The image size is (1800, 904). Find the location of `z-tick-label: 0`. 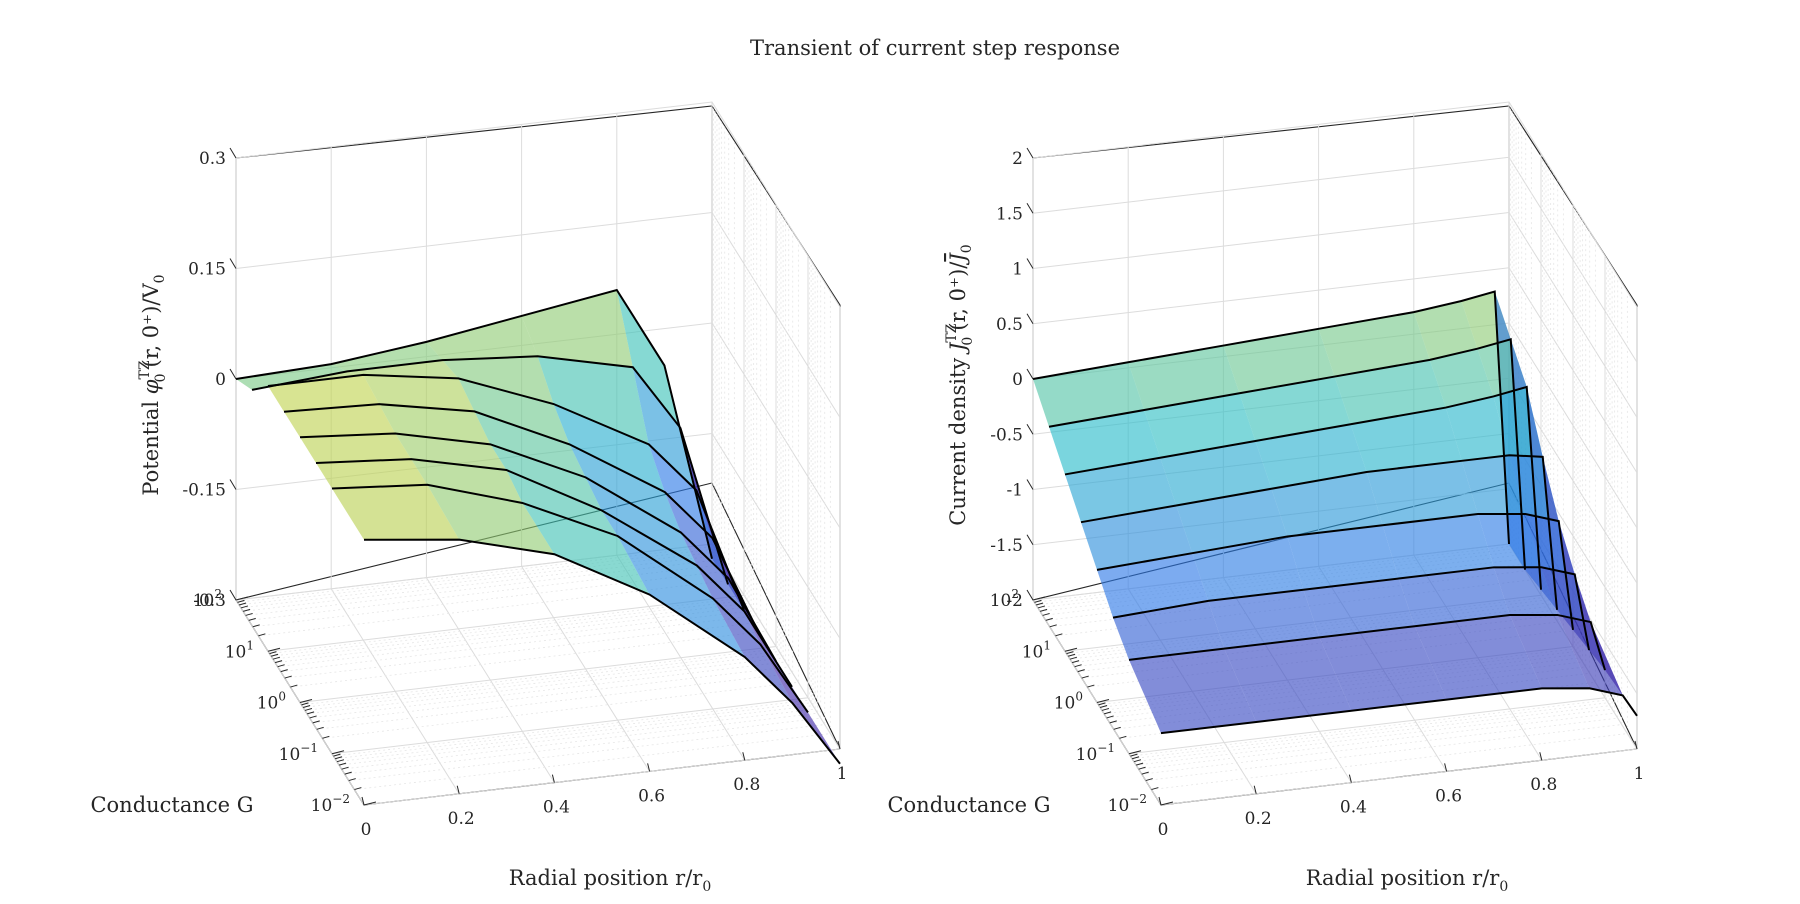

z-tick-label: 0 is located at coordinates (1017, 380).